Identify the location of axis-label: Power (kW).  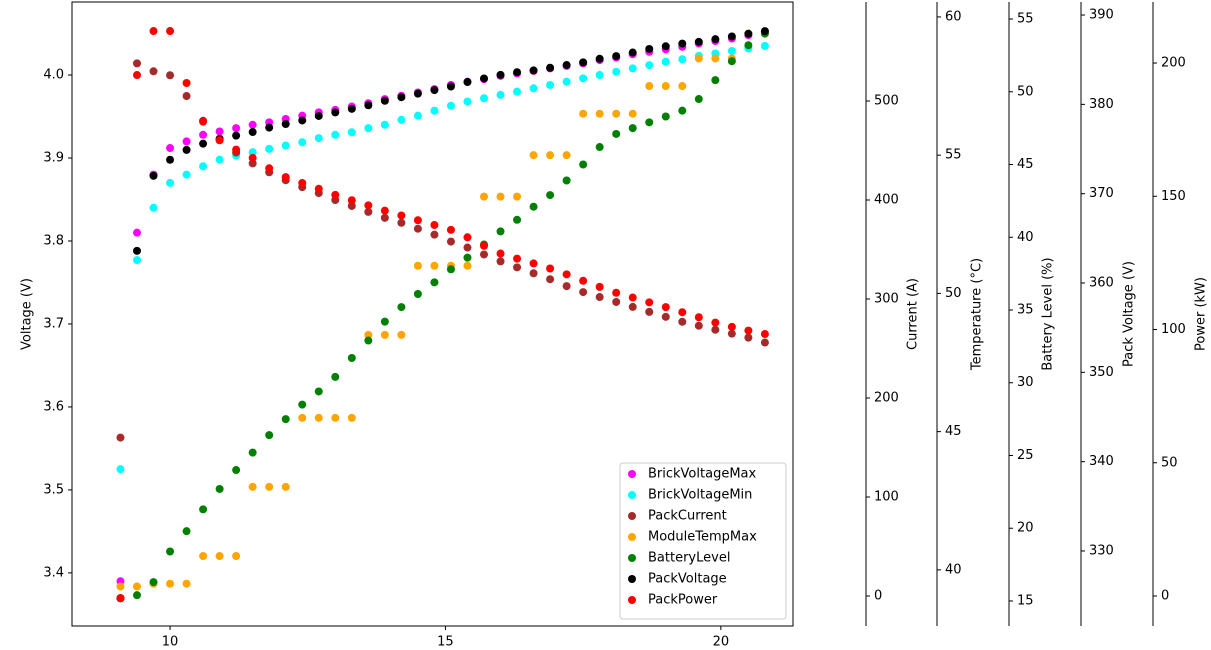
(1201, 314).